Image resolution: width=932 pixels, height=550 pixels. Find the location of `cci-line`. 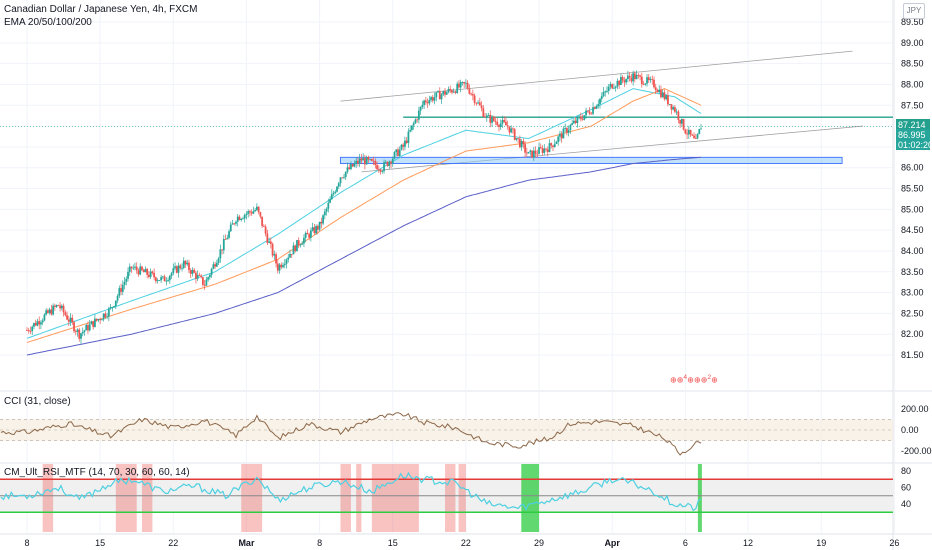

cci-line is located at coordinates (351, 434).